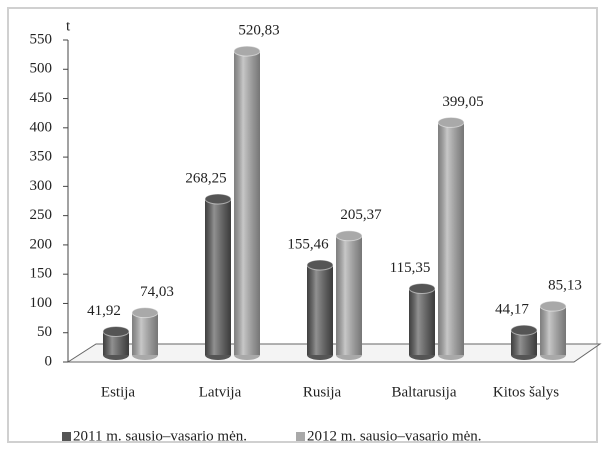 The height and width of the screenshot is (451, 605). What do you see at coordinates (41, 98) in the screenshot?
I see `y-tick-label: 450` at bounding box center [41, 98].